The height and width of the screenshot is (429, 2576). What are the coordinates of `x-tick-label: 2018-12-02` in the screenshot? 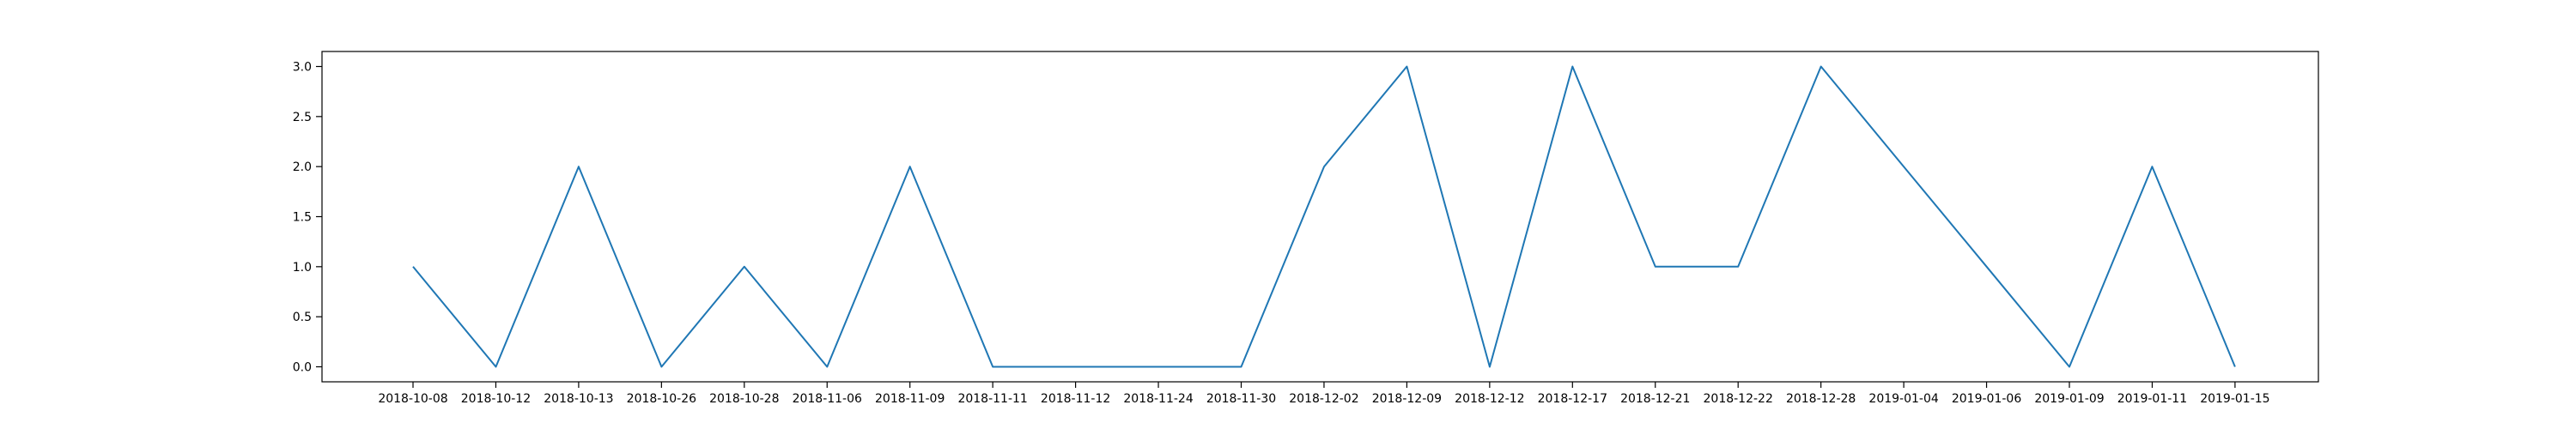 It's located at (1323, 399).